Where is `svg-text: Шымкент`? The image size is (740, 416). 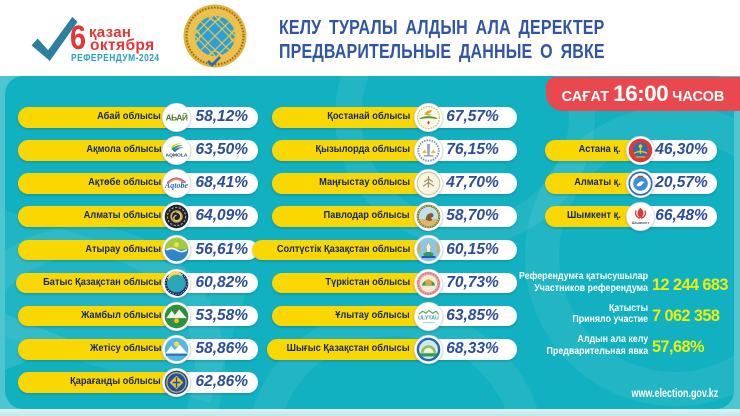 svg-text: Шымкент is located at coordinates (641, 223).